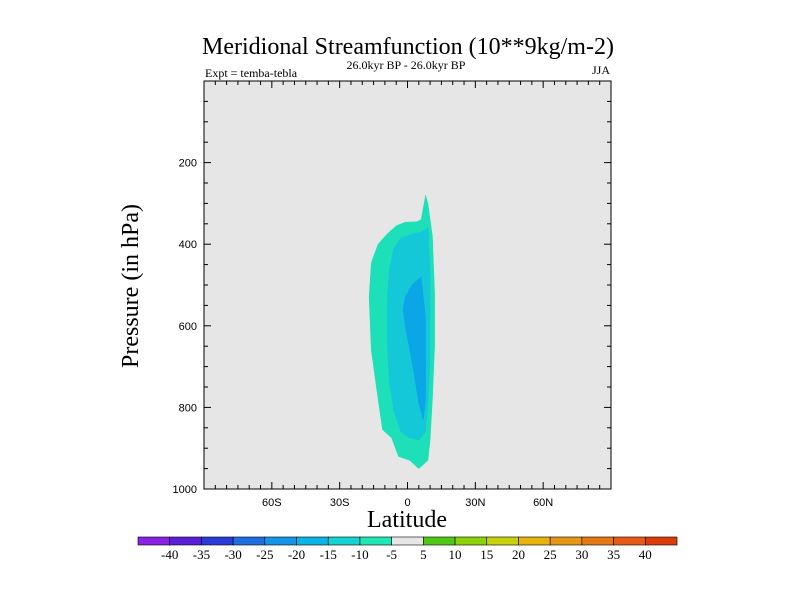  What do you see at coordinates (423, 554) in the screenshot?
I see `colorbar-label: 5` at bounding box center [423, 554].